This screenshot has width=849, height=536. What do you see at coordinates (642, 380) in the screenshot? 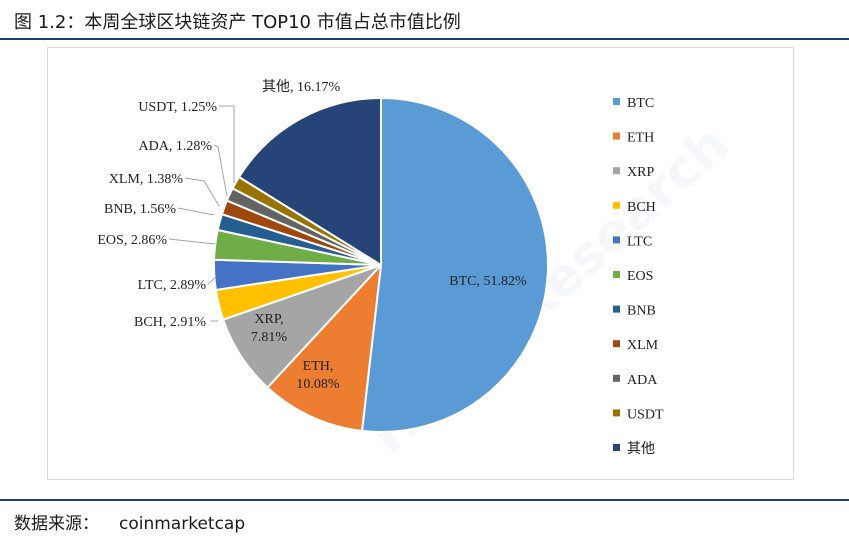
I see `legend-label-ada: ADA` at bounding box center [642, 380].